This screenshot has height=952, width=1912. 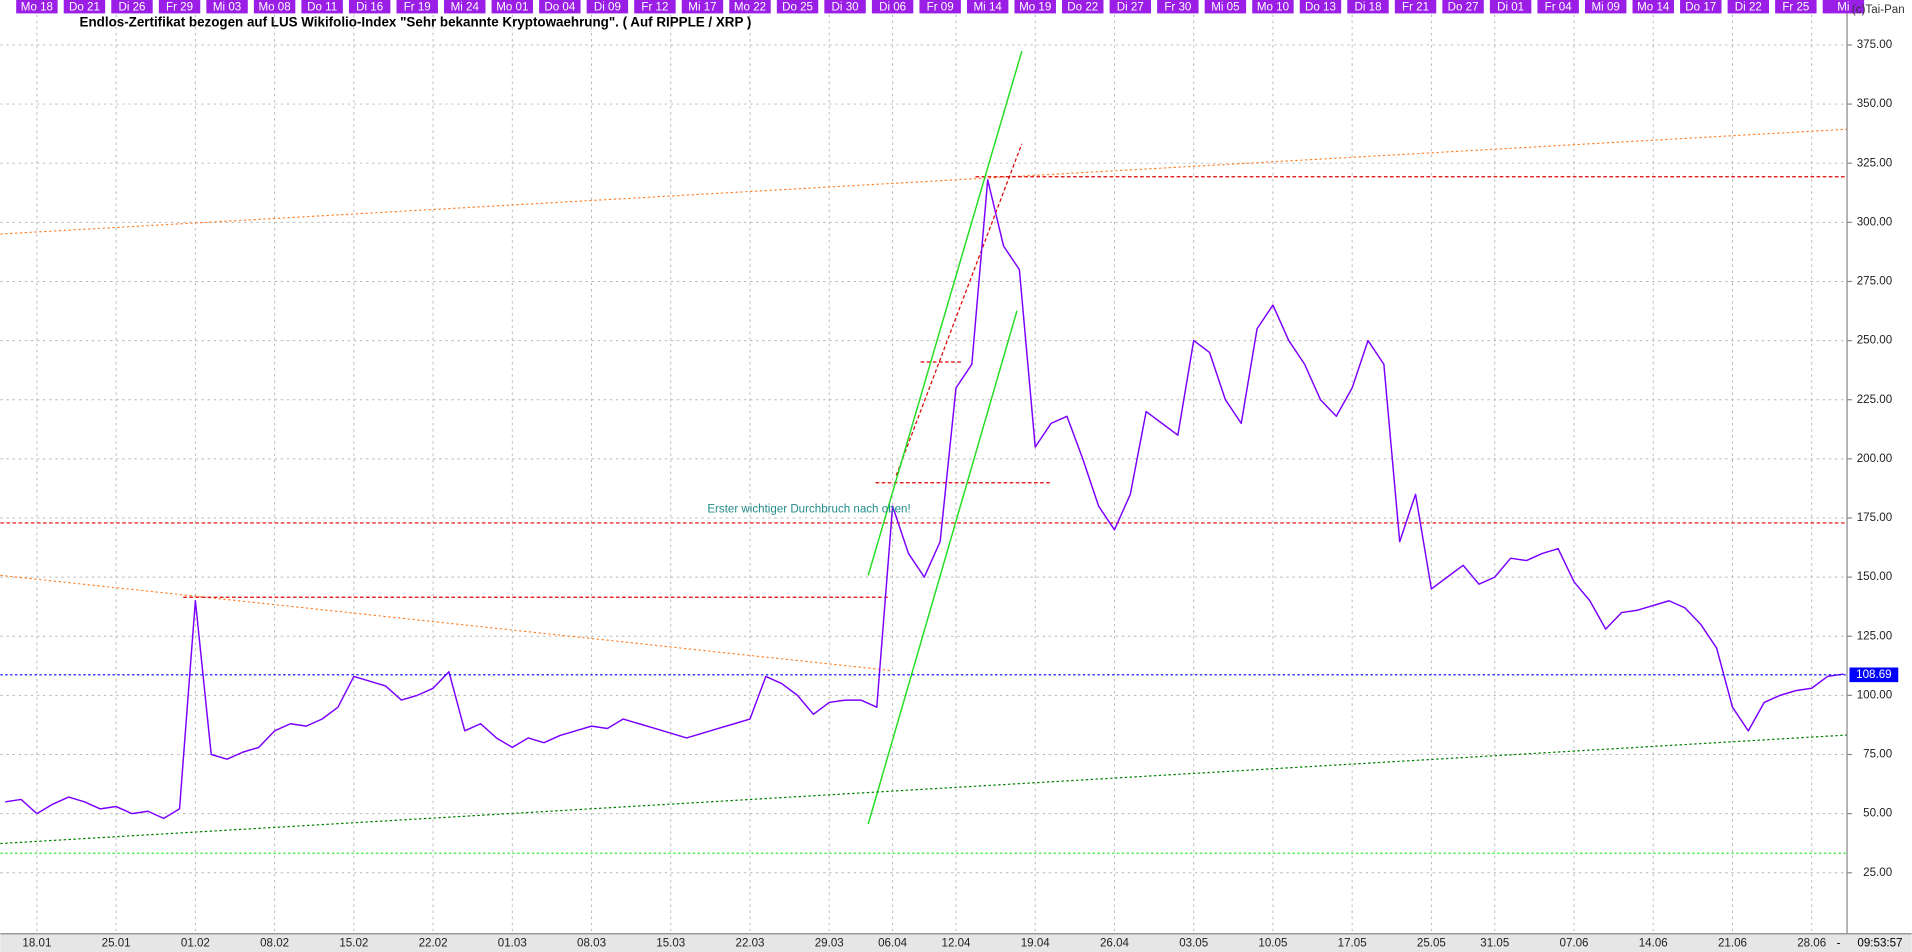 I want to click on y-tick-label: 175.00, so click(x=1874, y=518).